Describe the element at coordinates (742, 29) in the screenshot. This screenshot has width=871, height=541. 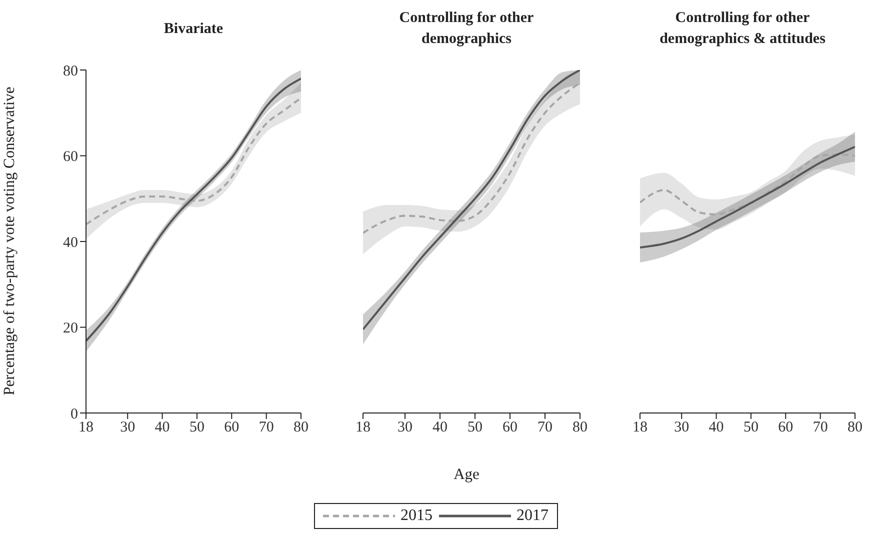
I see `chart-title: Controlling for other demographics & attitudes` at that location.